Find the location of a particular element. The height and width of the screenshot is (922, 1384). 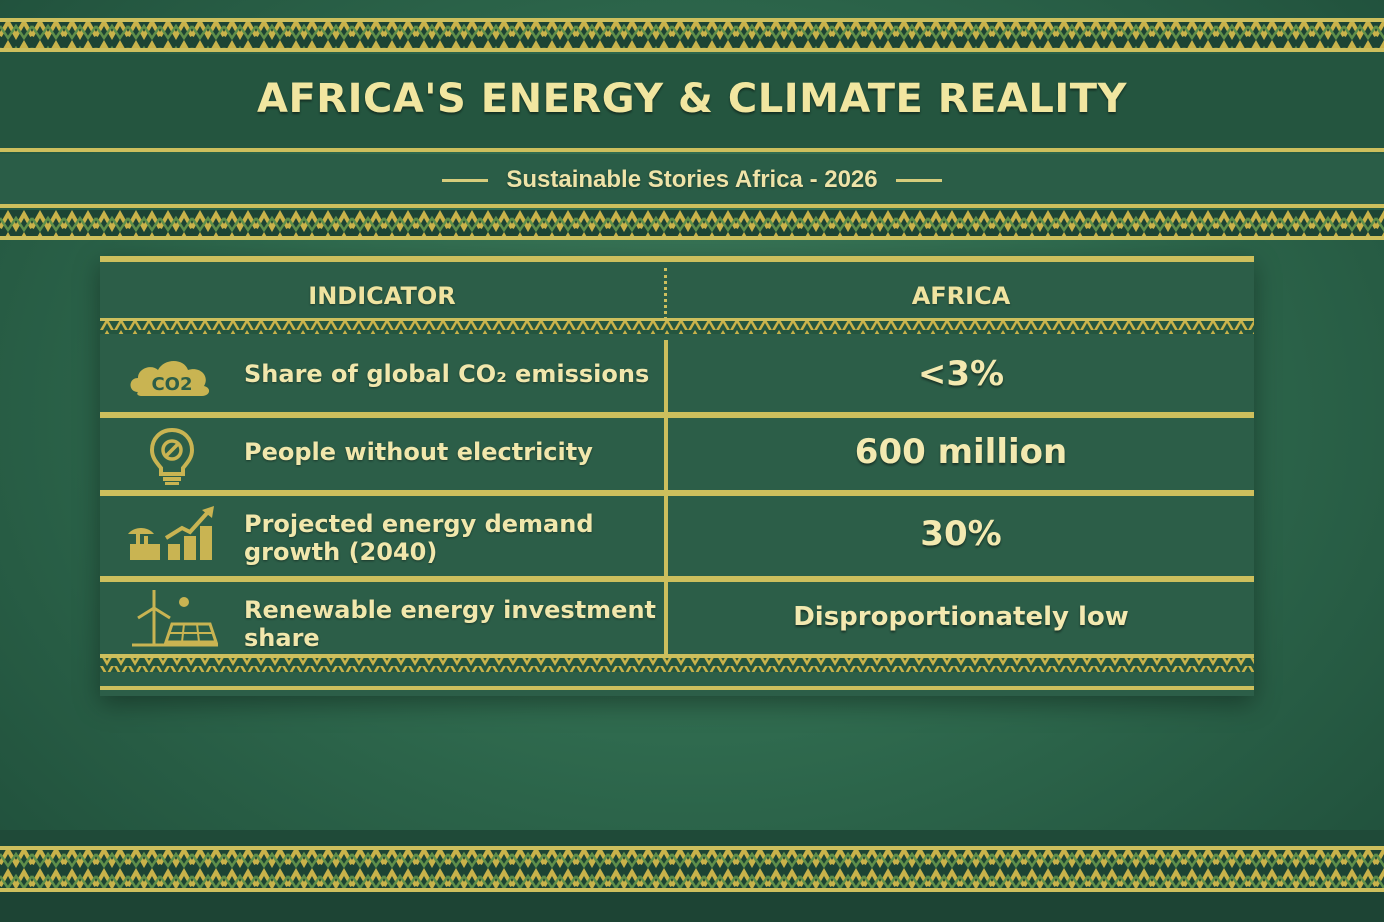

row3-separator is located at coordinates (677, 579).